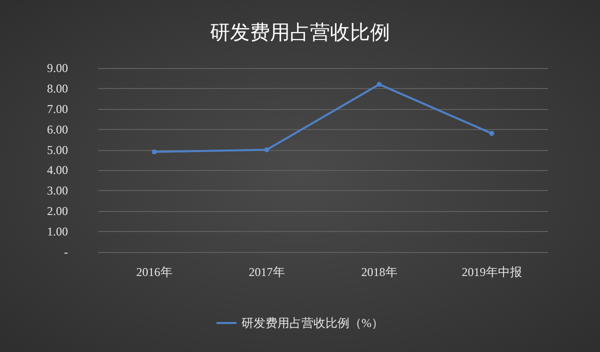  What do you see at coordinates (57, 149) in the screenshot?
I see `y-tick-label: 5.00` at bounding box center [57, 149].